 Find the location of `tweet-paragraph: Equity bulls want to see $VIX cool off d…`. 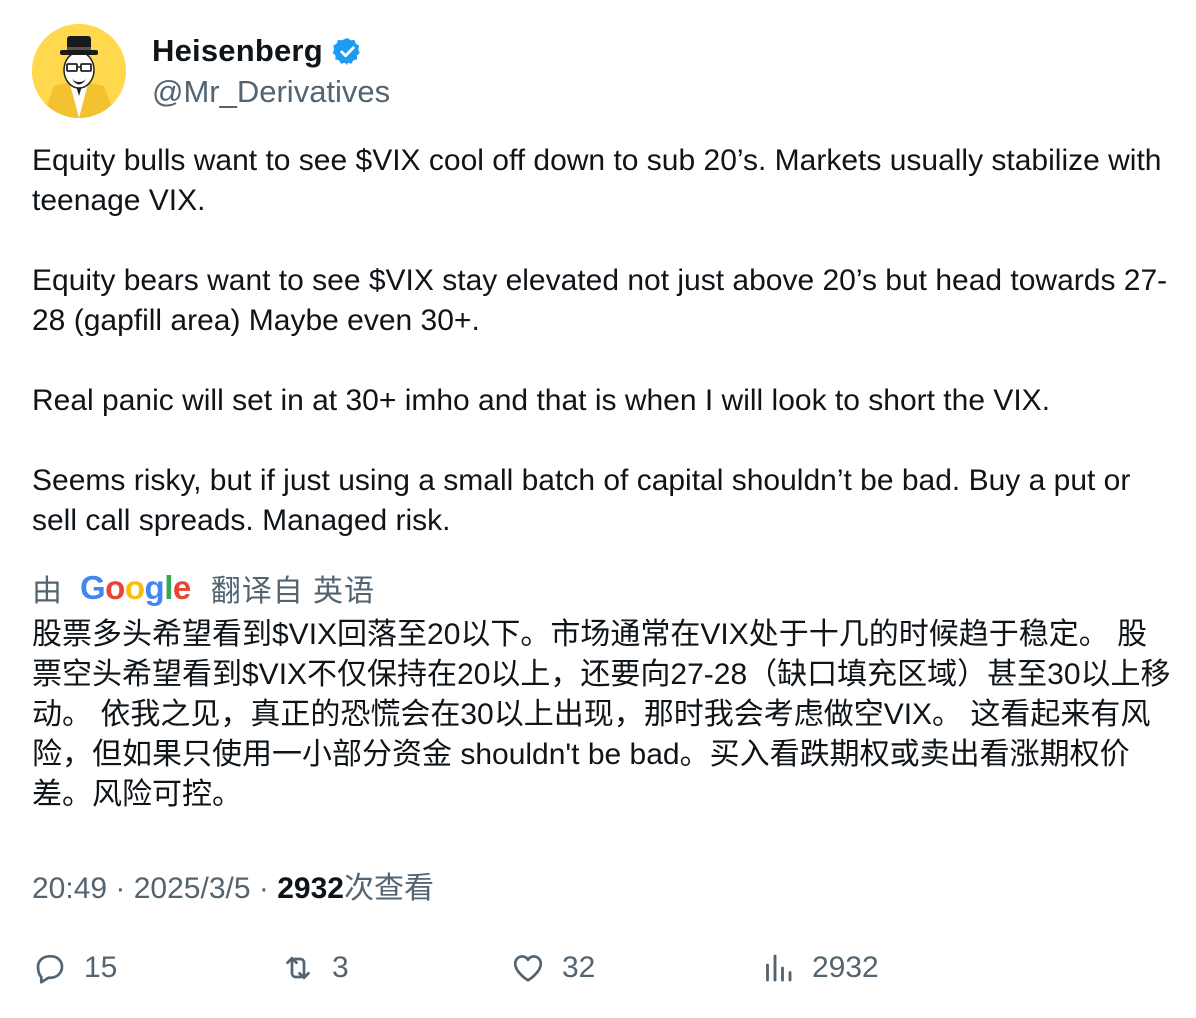

tweet-paragraph: Equity bulls want to see $VIX cool off d… is located at coordinates (597, 180).